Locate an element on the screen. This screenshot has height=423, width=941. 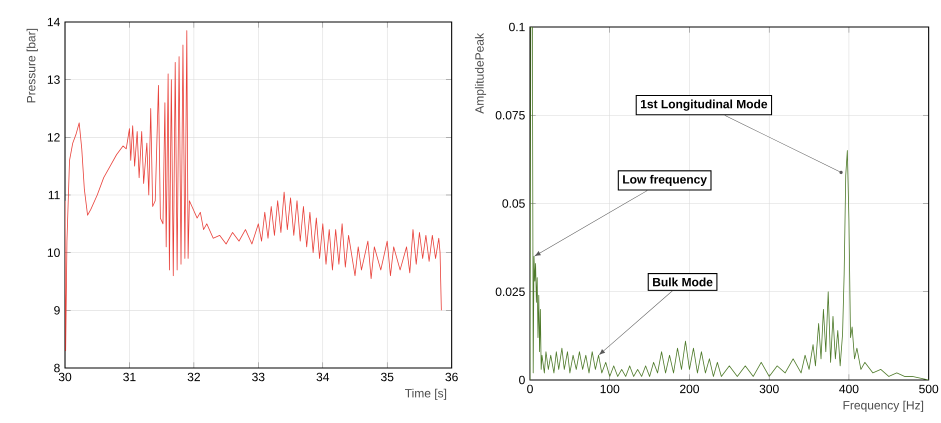
x-tick-label: 30 is located at coordinates (65, 377).